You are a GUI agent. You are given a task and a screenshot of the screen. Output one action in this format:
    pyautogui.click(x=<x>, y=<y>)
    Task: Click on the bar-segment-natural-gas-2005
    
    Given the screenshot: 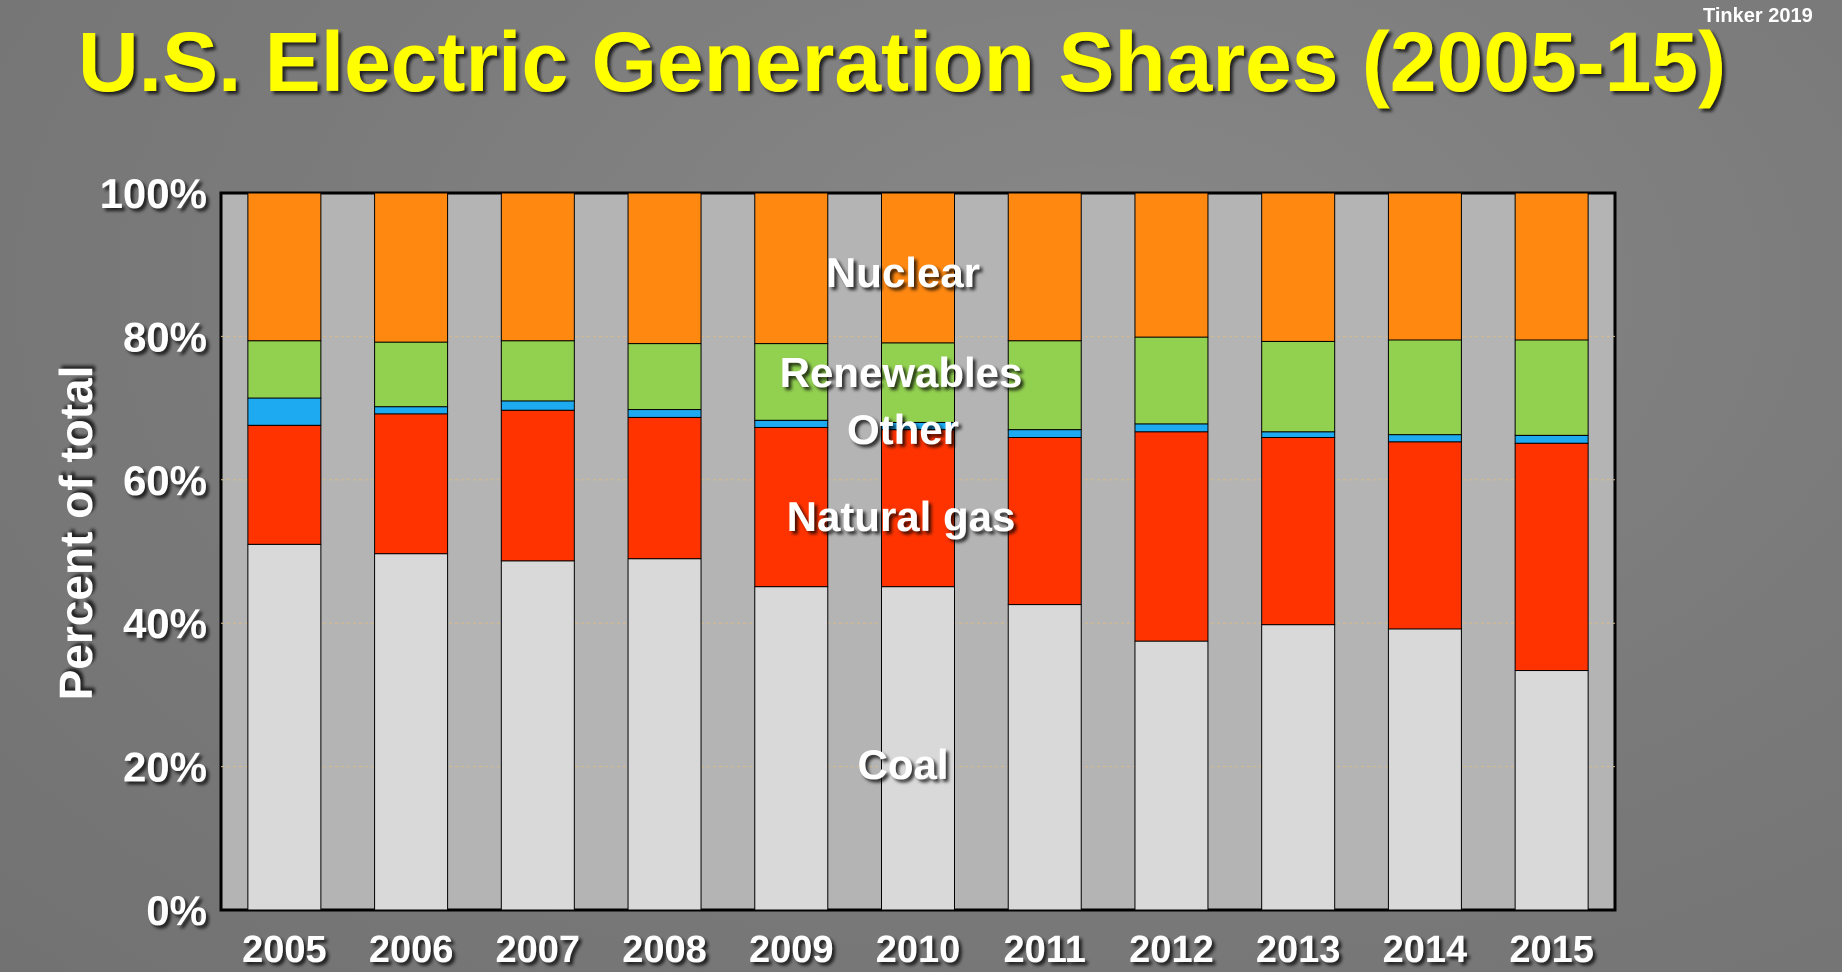 What is the action you would take?
    pyautogui.click(x=284, y=484)
    